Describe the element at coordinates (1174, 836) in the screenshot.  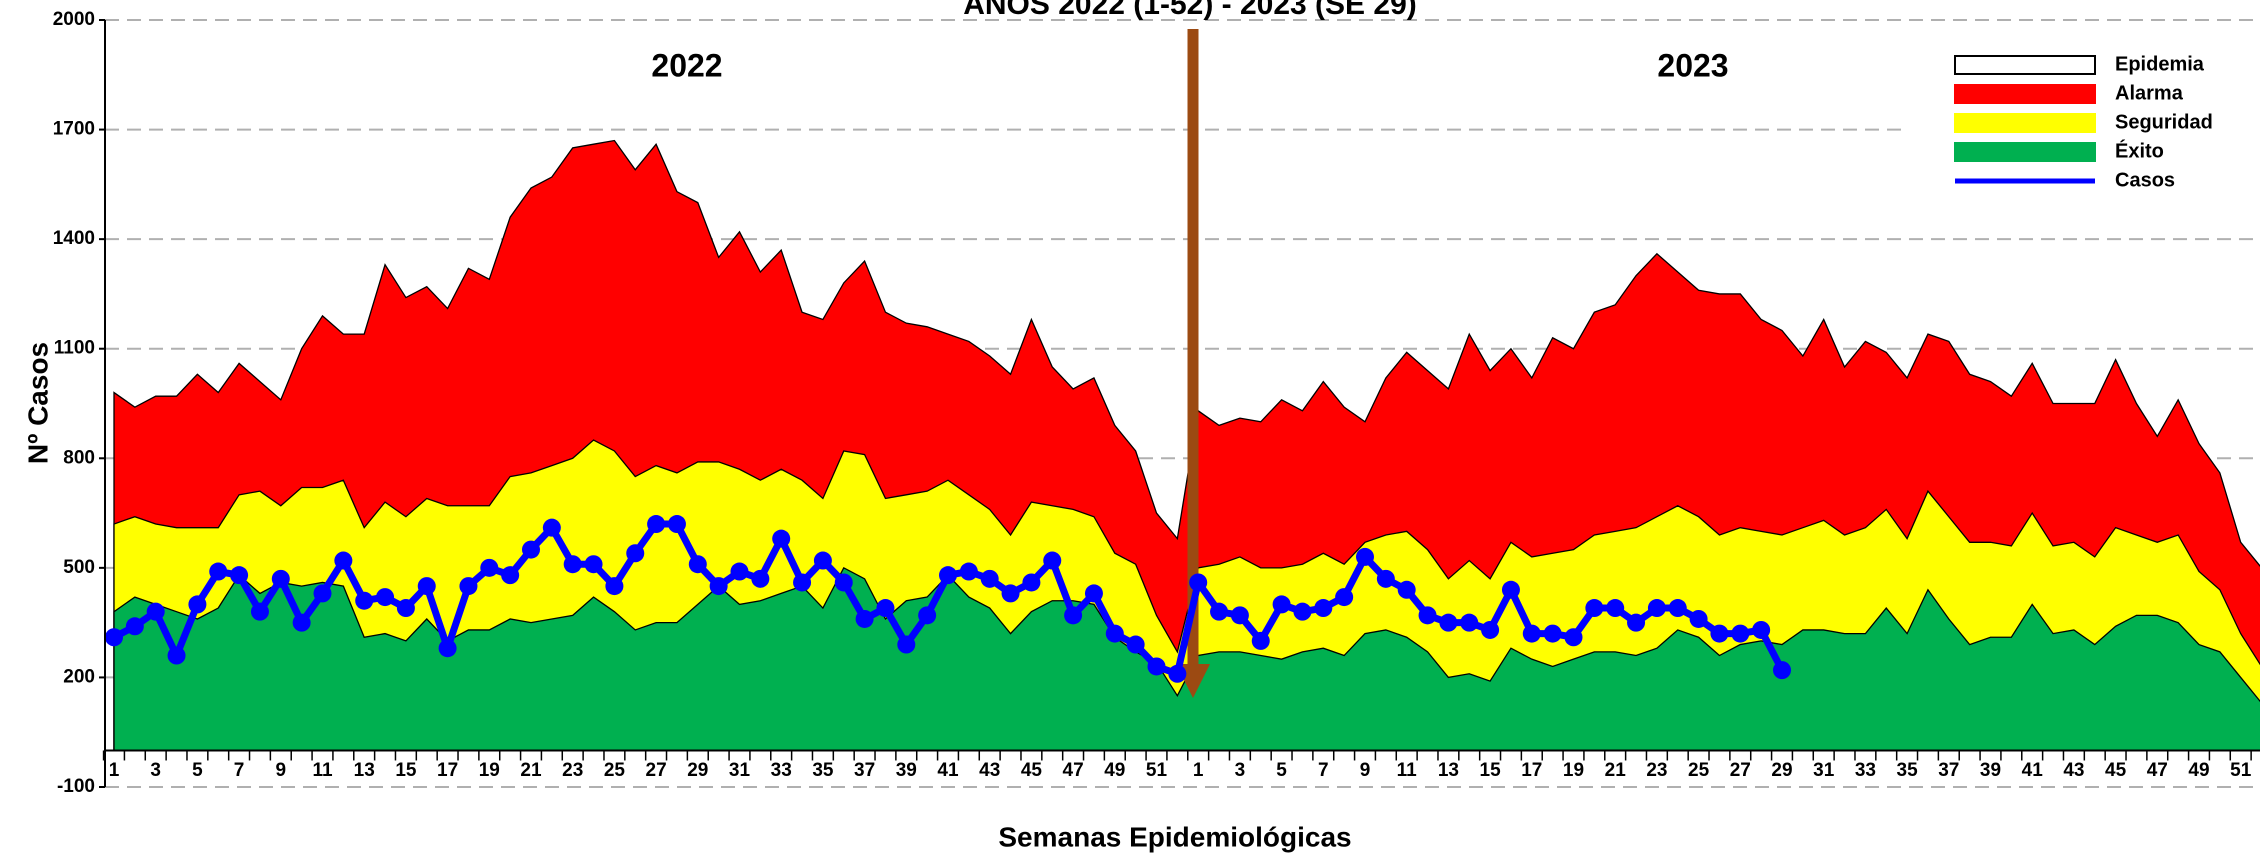
I see `x-axis-title: Semanas Epidemiológicas` at that location.